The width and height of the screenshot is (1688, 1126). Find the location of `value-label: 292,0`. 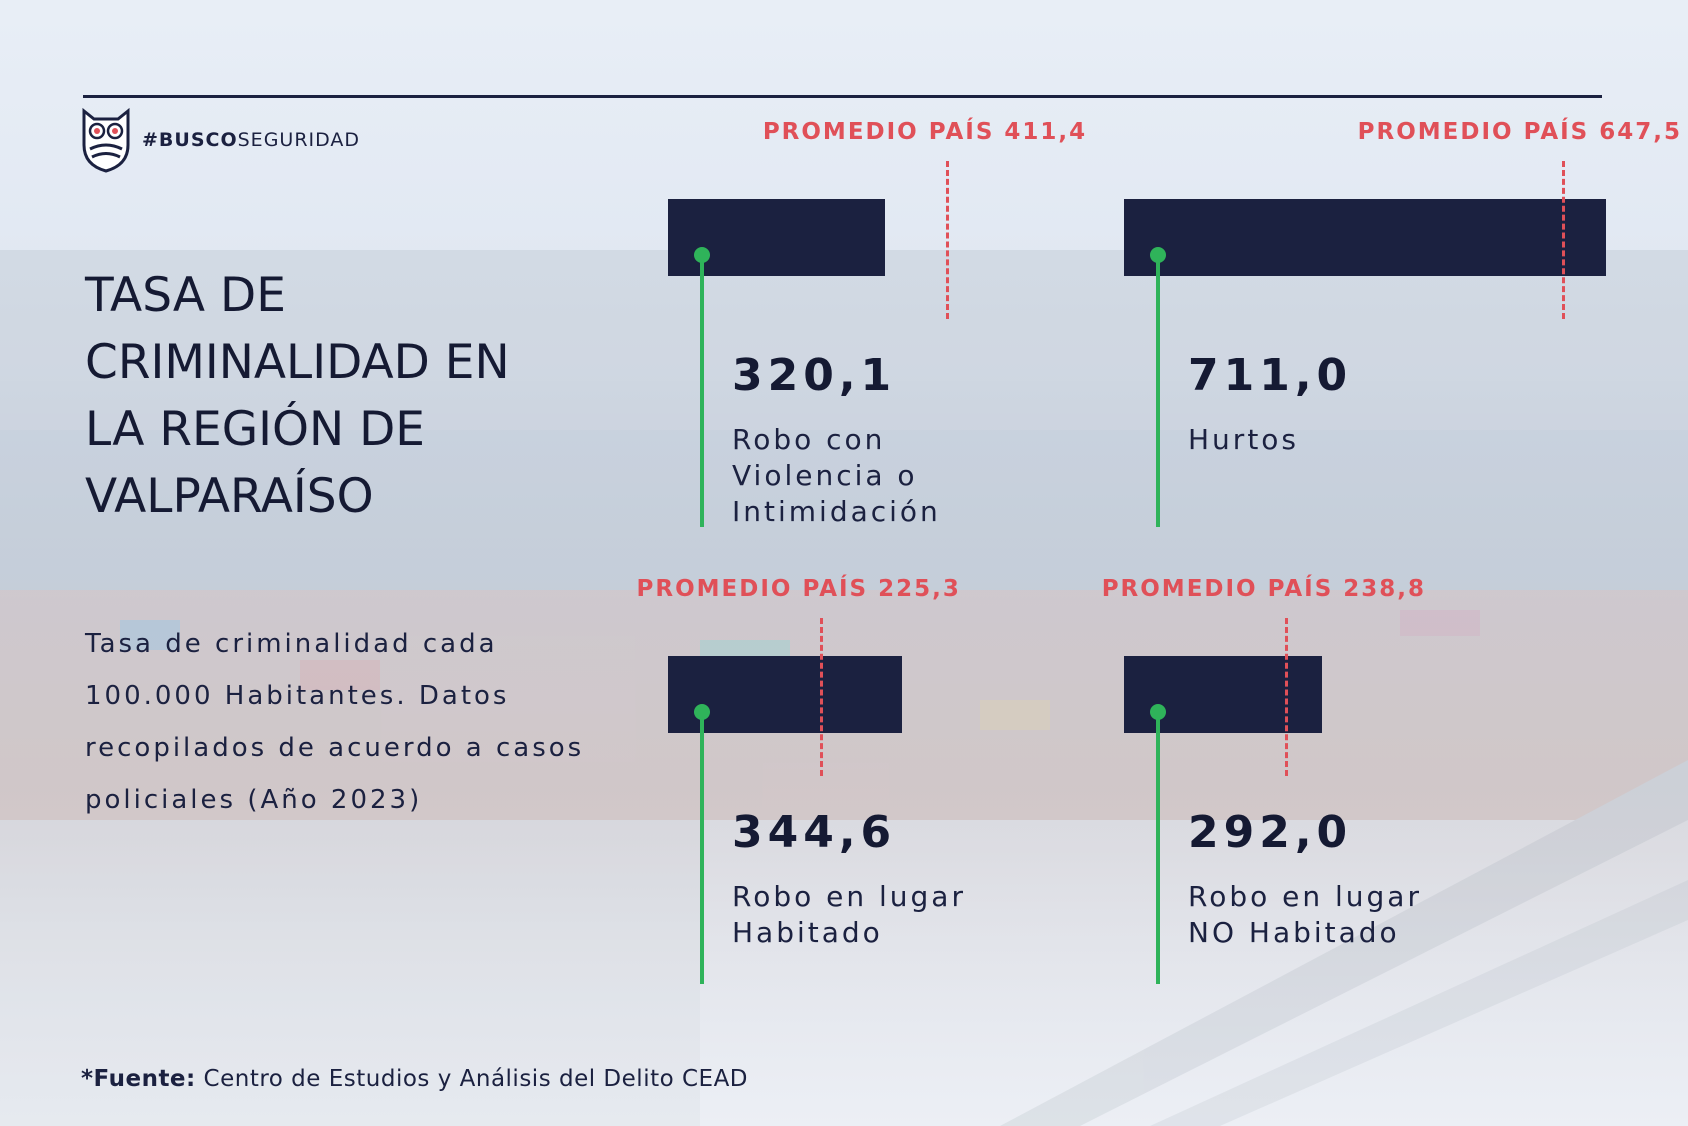

value-label: 292,0 is located at coordinates (1270, 832).